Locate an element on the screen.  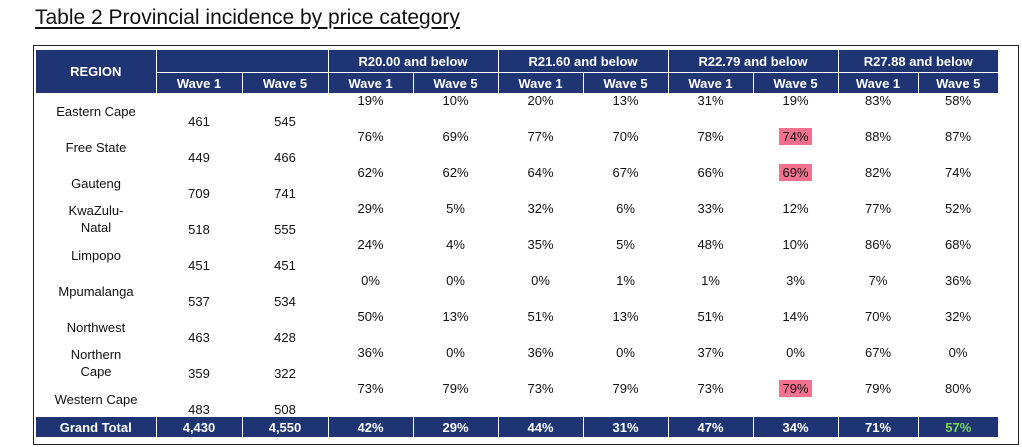
percentage-cell: 35% is located at coordinates (540, 244).